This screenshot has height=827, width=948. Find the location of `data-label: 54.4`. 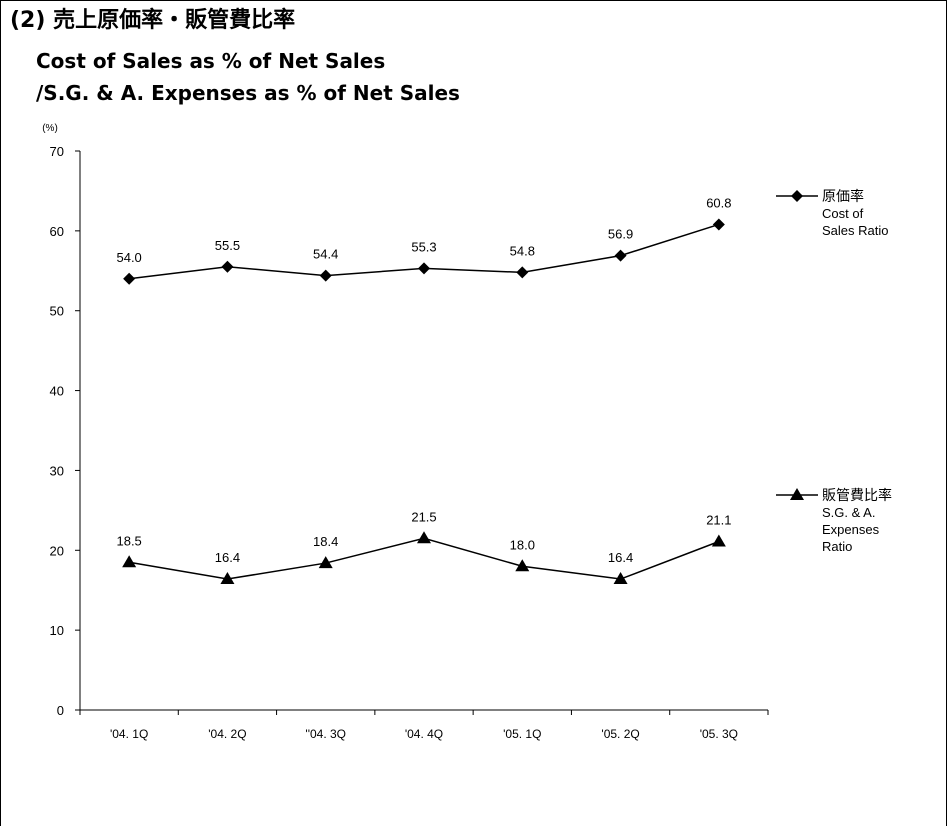

data-label: 54.4 is located at coordinates (325, 254).